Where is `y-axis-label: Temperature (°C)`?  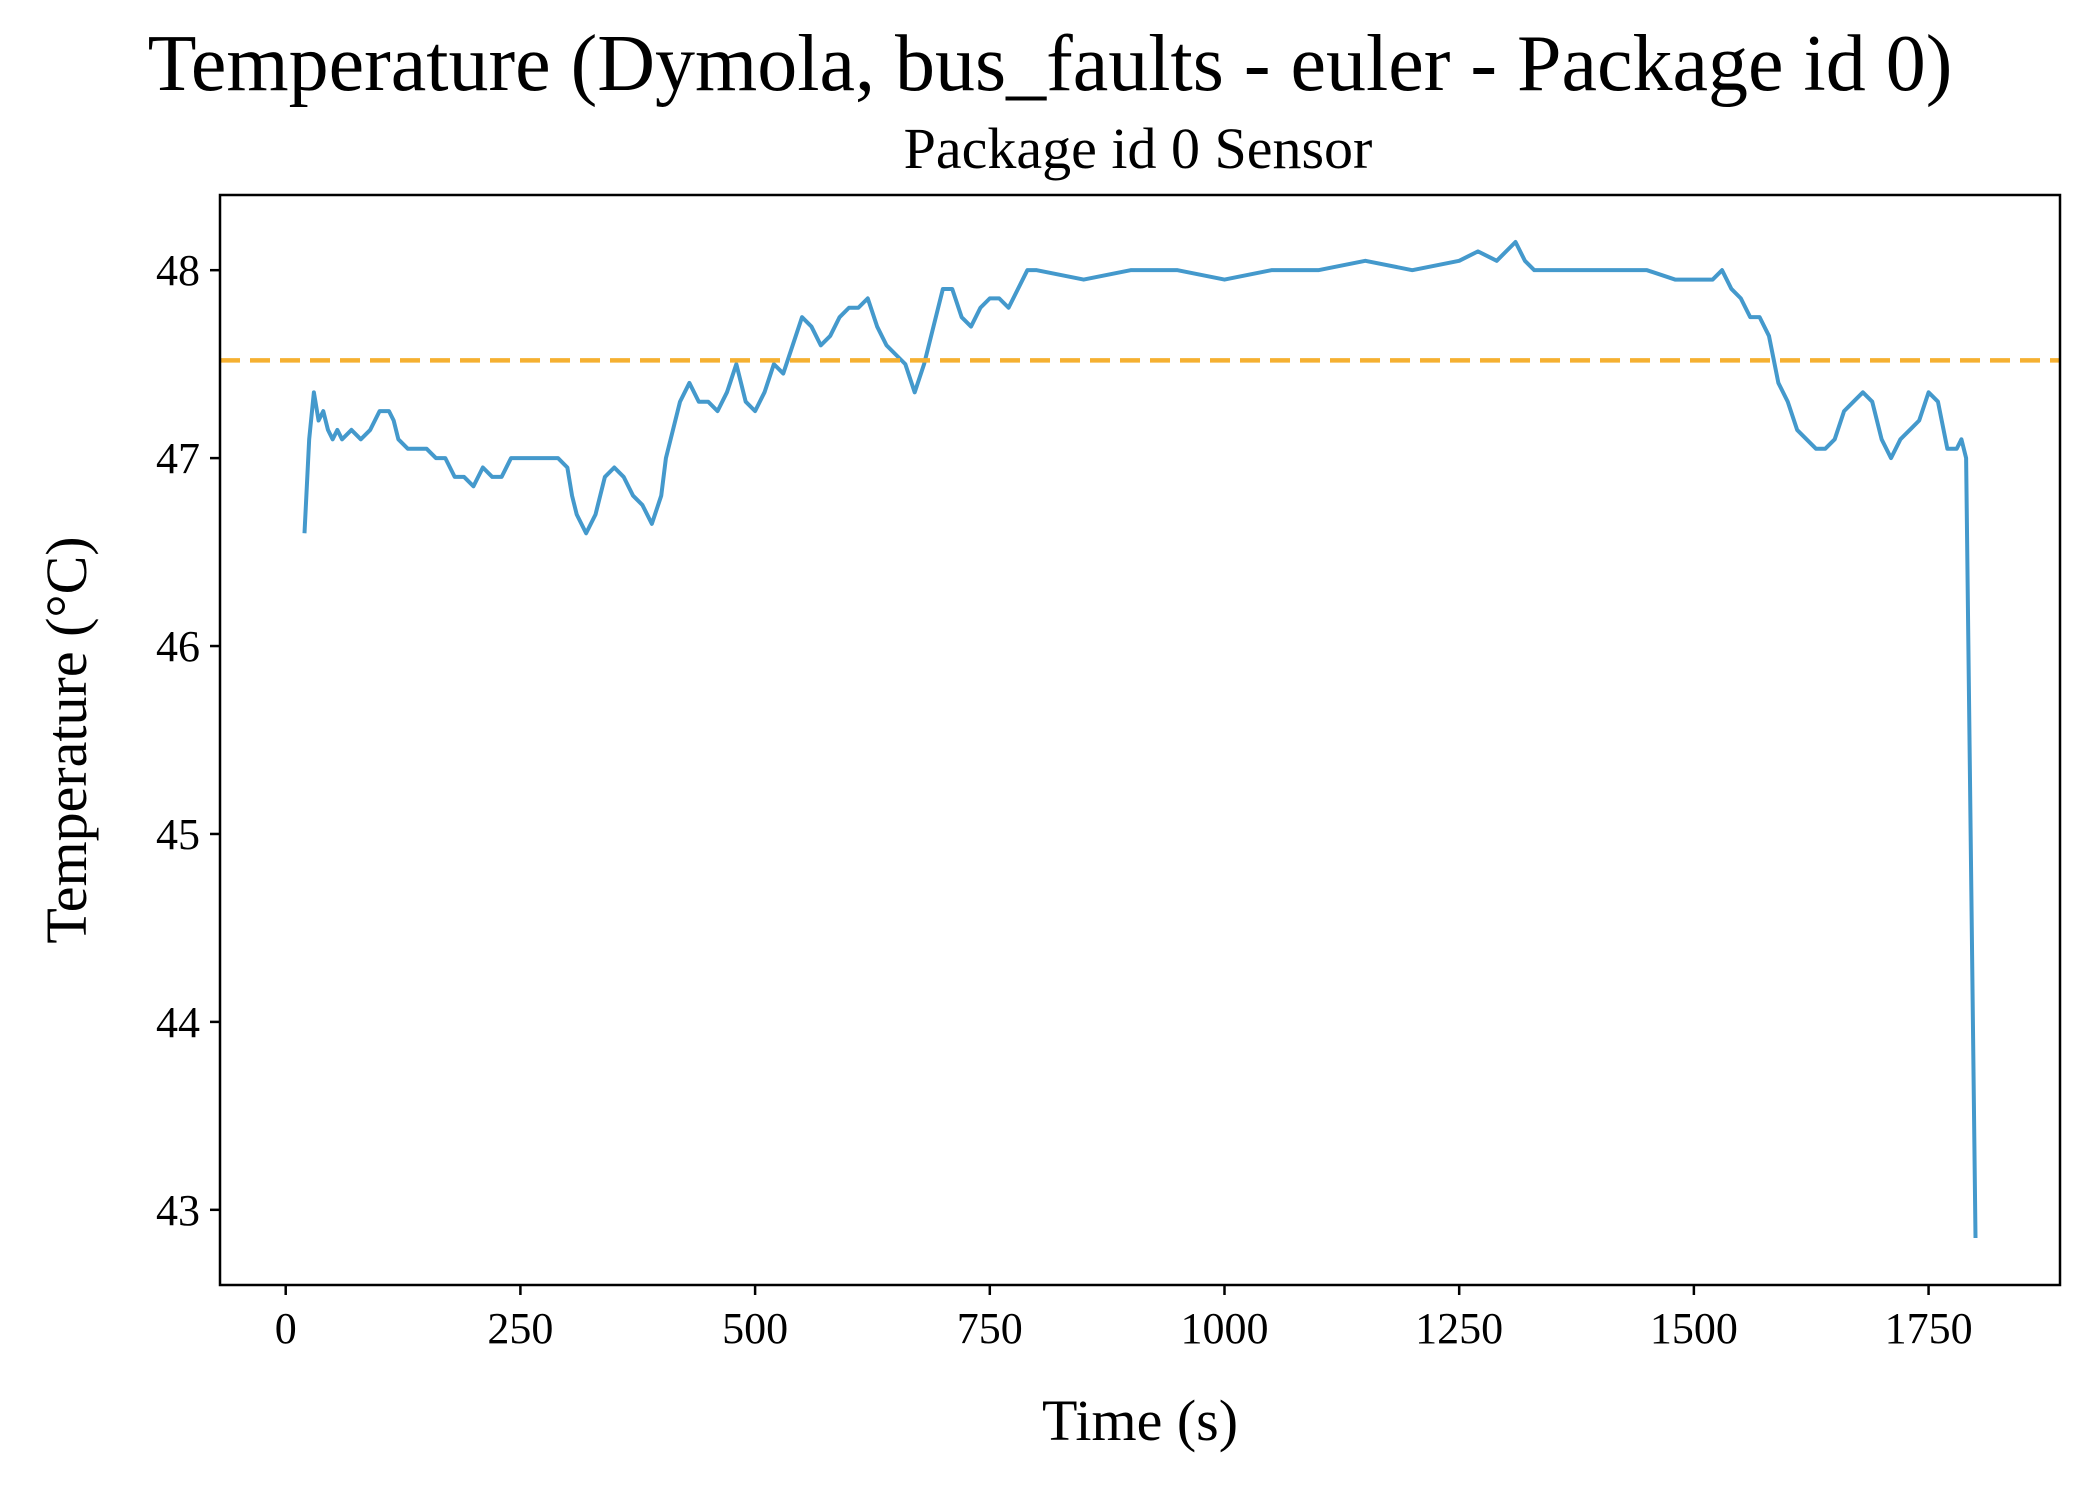
y-axis-label: Temperature (°C) is located at coordinates (66, 739).